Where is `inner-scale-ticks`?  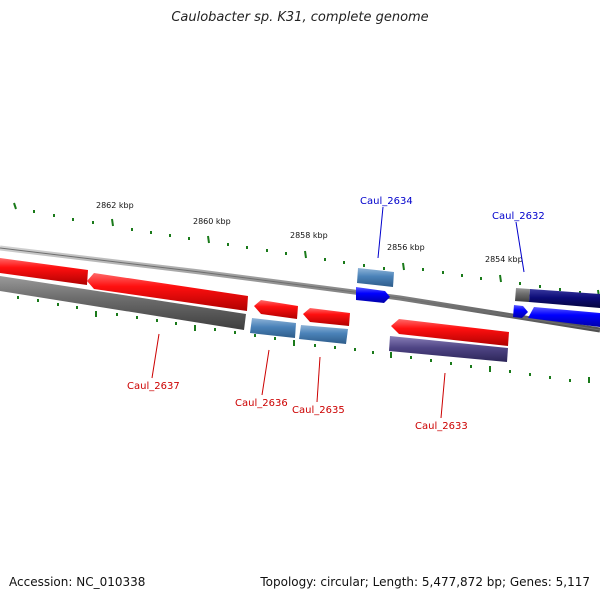
inner-scale-ticks is located at coordinates (303, 339).